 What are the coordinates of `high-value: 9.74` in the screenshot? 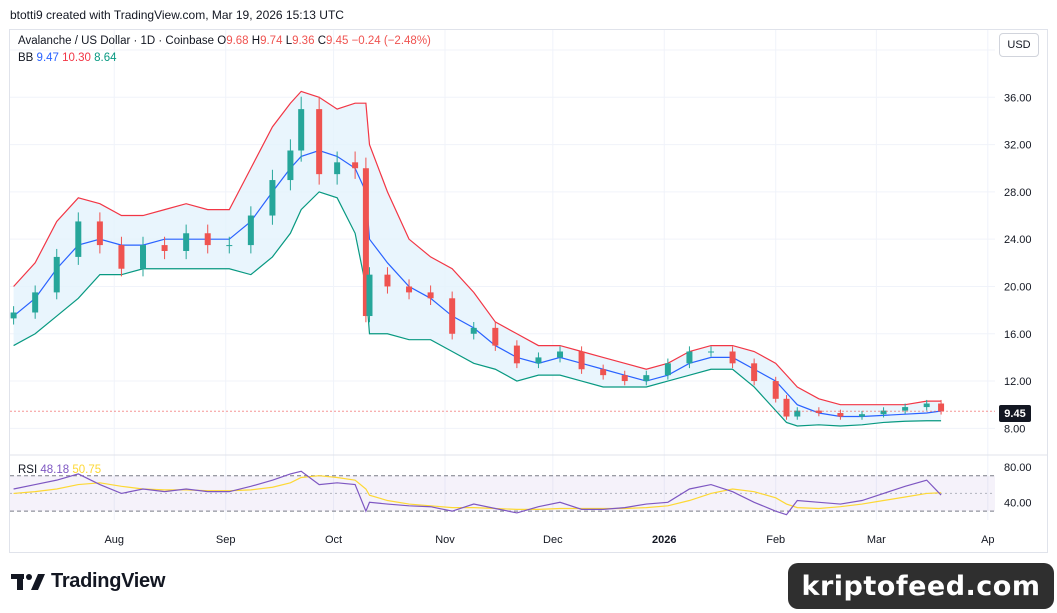 It's located at (271, 41).